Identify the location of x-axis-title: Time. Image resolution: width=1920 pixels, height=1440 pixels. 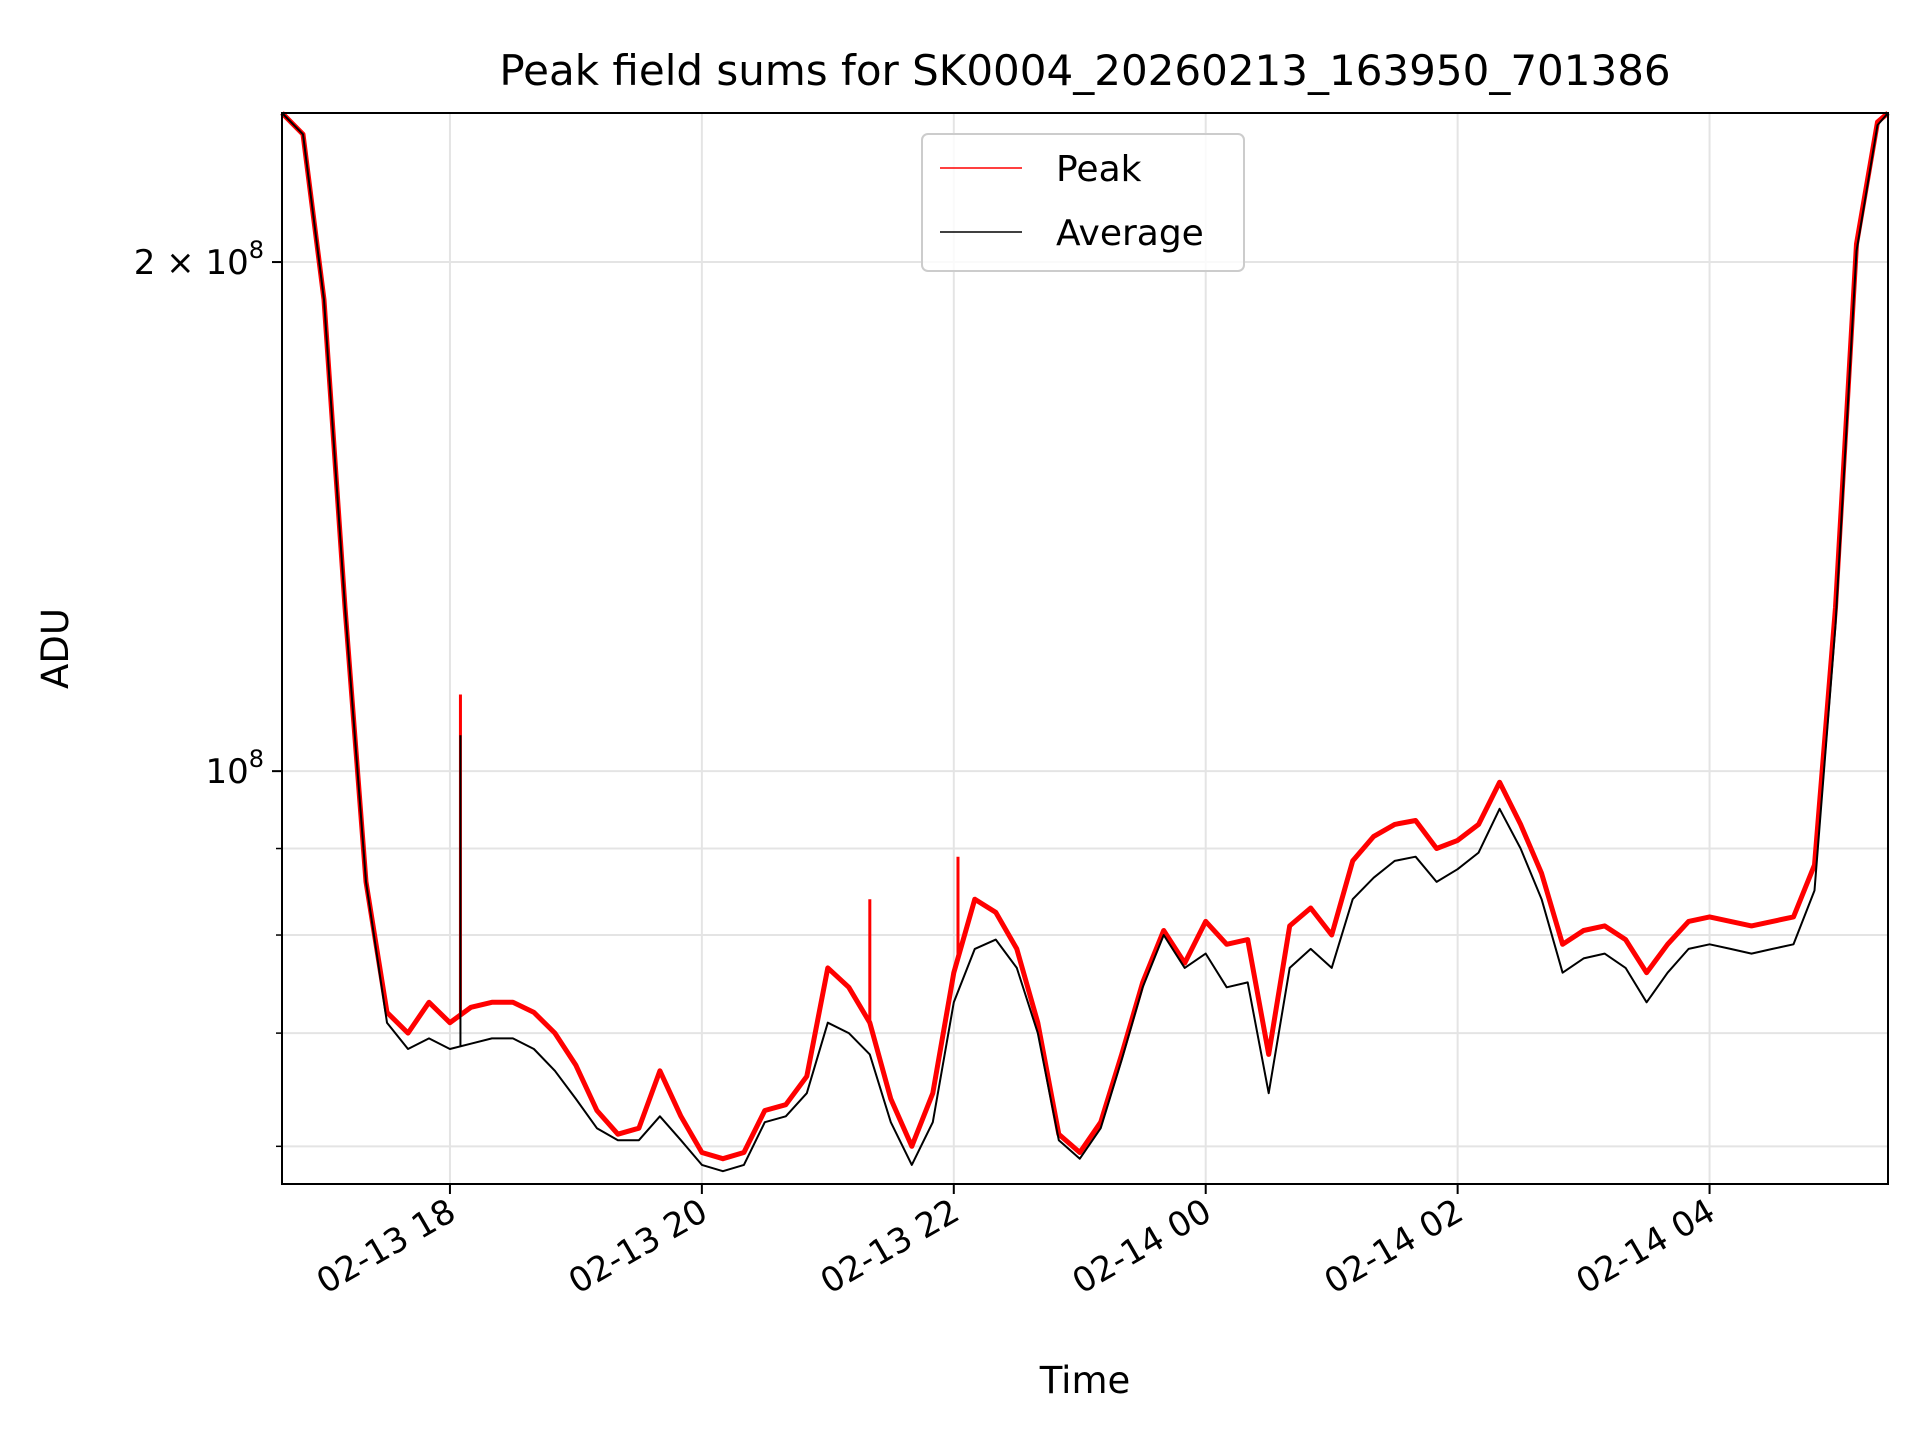
(1085, 1380).